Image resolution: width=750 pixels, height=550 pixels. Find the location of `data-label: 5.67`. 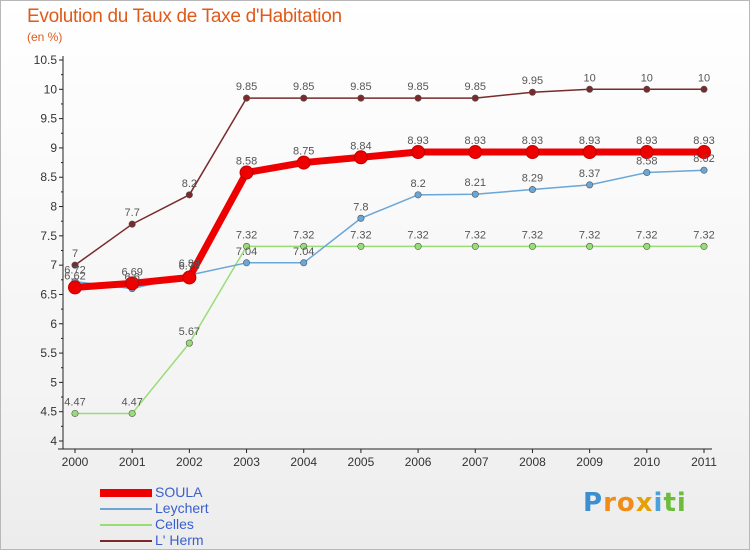

data-label: 5.67 is located at coordinates (189, 332).